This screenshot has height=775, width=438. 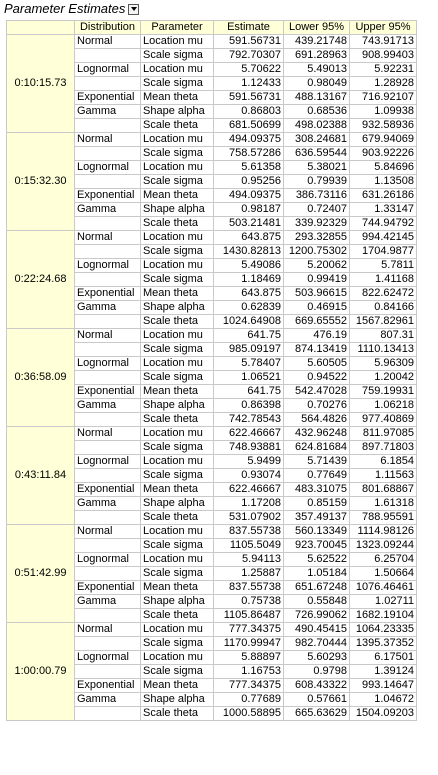 What do you see at coordinates (383, 181) in the screenshot?
I see `upper-95-cell: 1.13508` at bounding box center [383, 181].